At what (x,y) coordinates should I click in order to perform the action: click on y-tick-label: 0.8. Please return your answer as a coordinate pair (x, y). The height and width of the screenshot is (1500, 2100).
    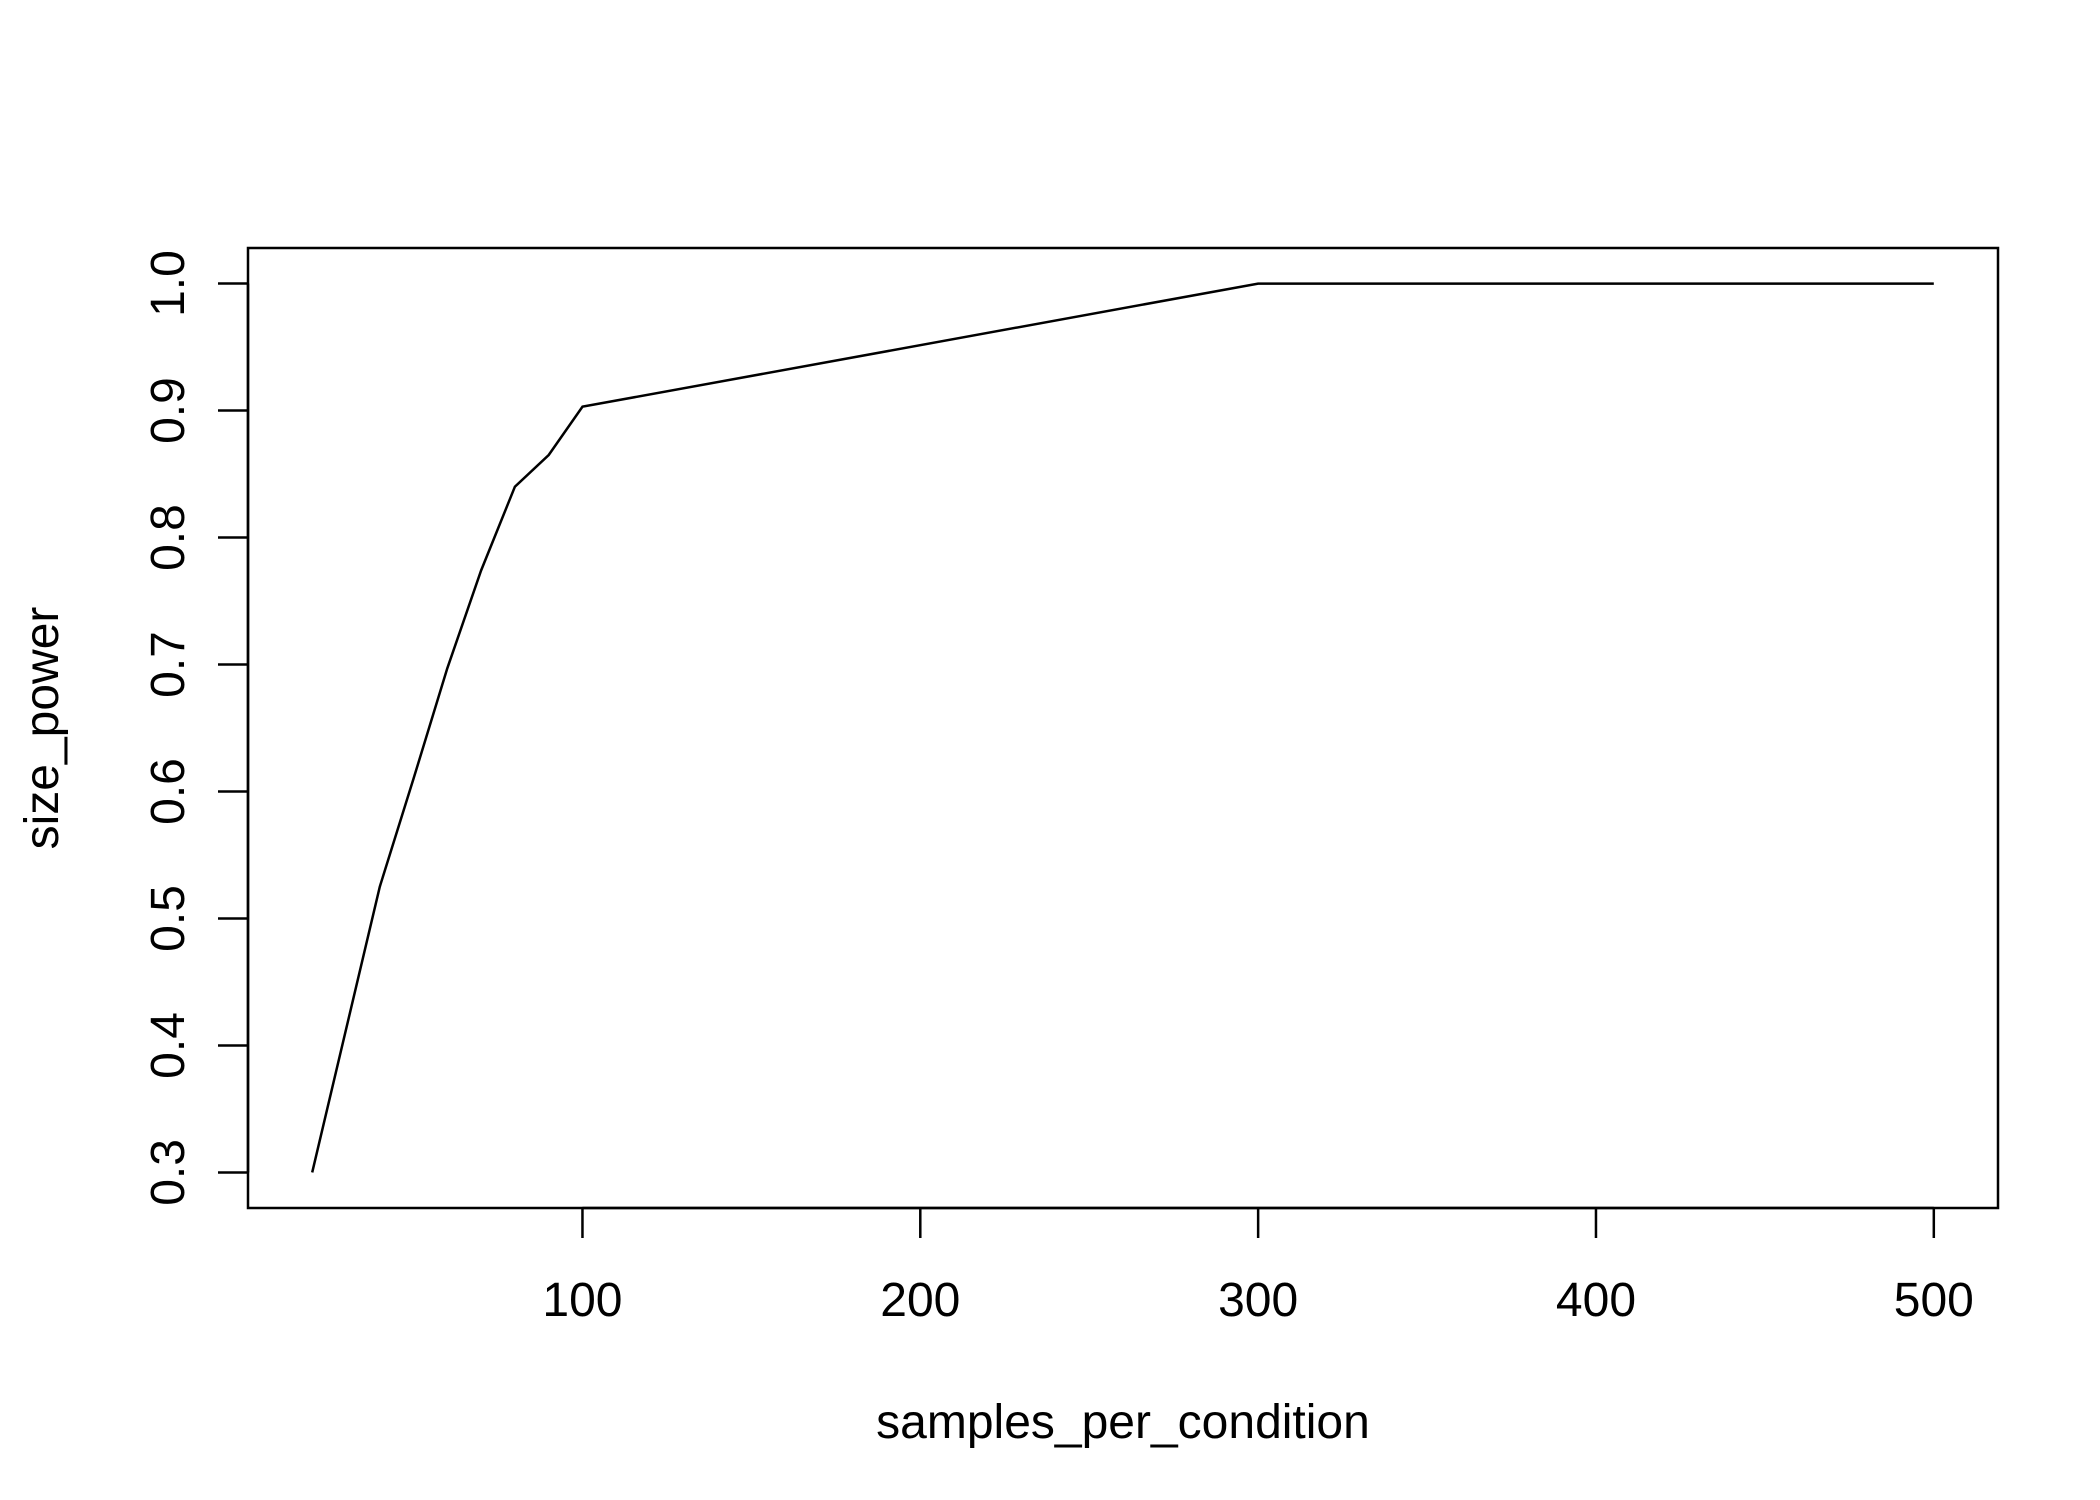
    Looking at the image, I should click on (168, 537).